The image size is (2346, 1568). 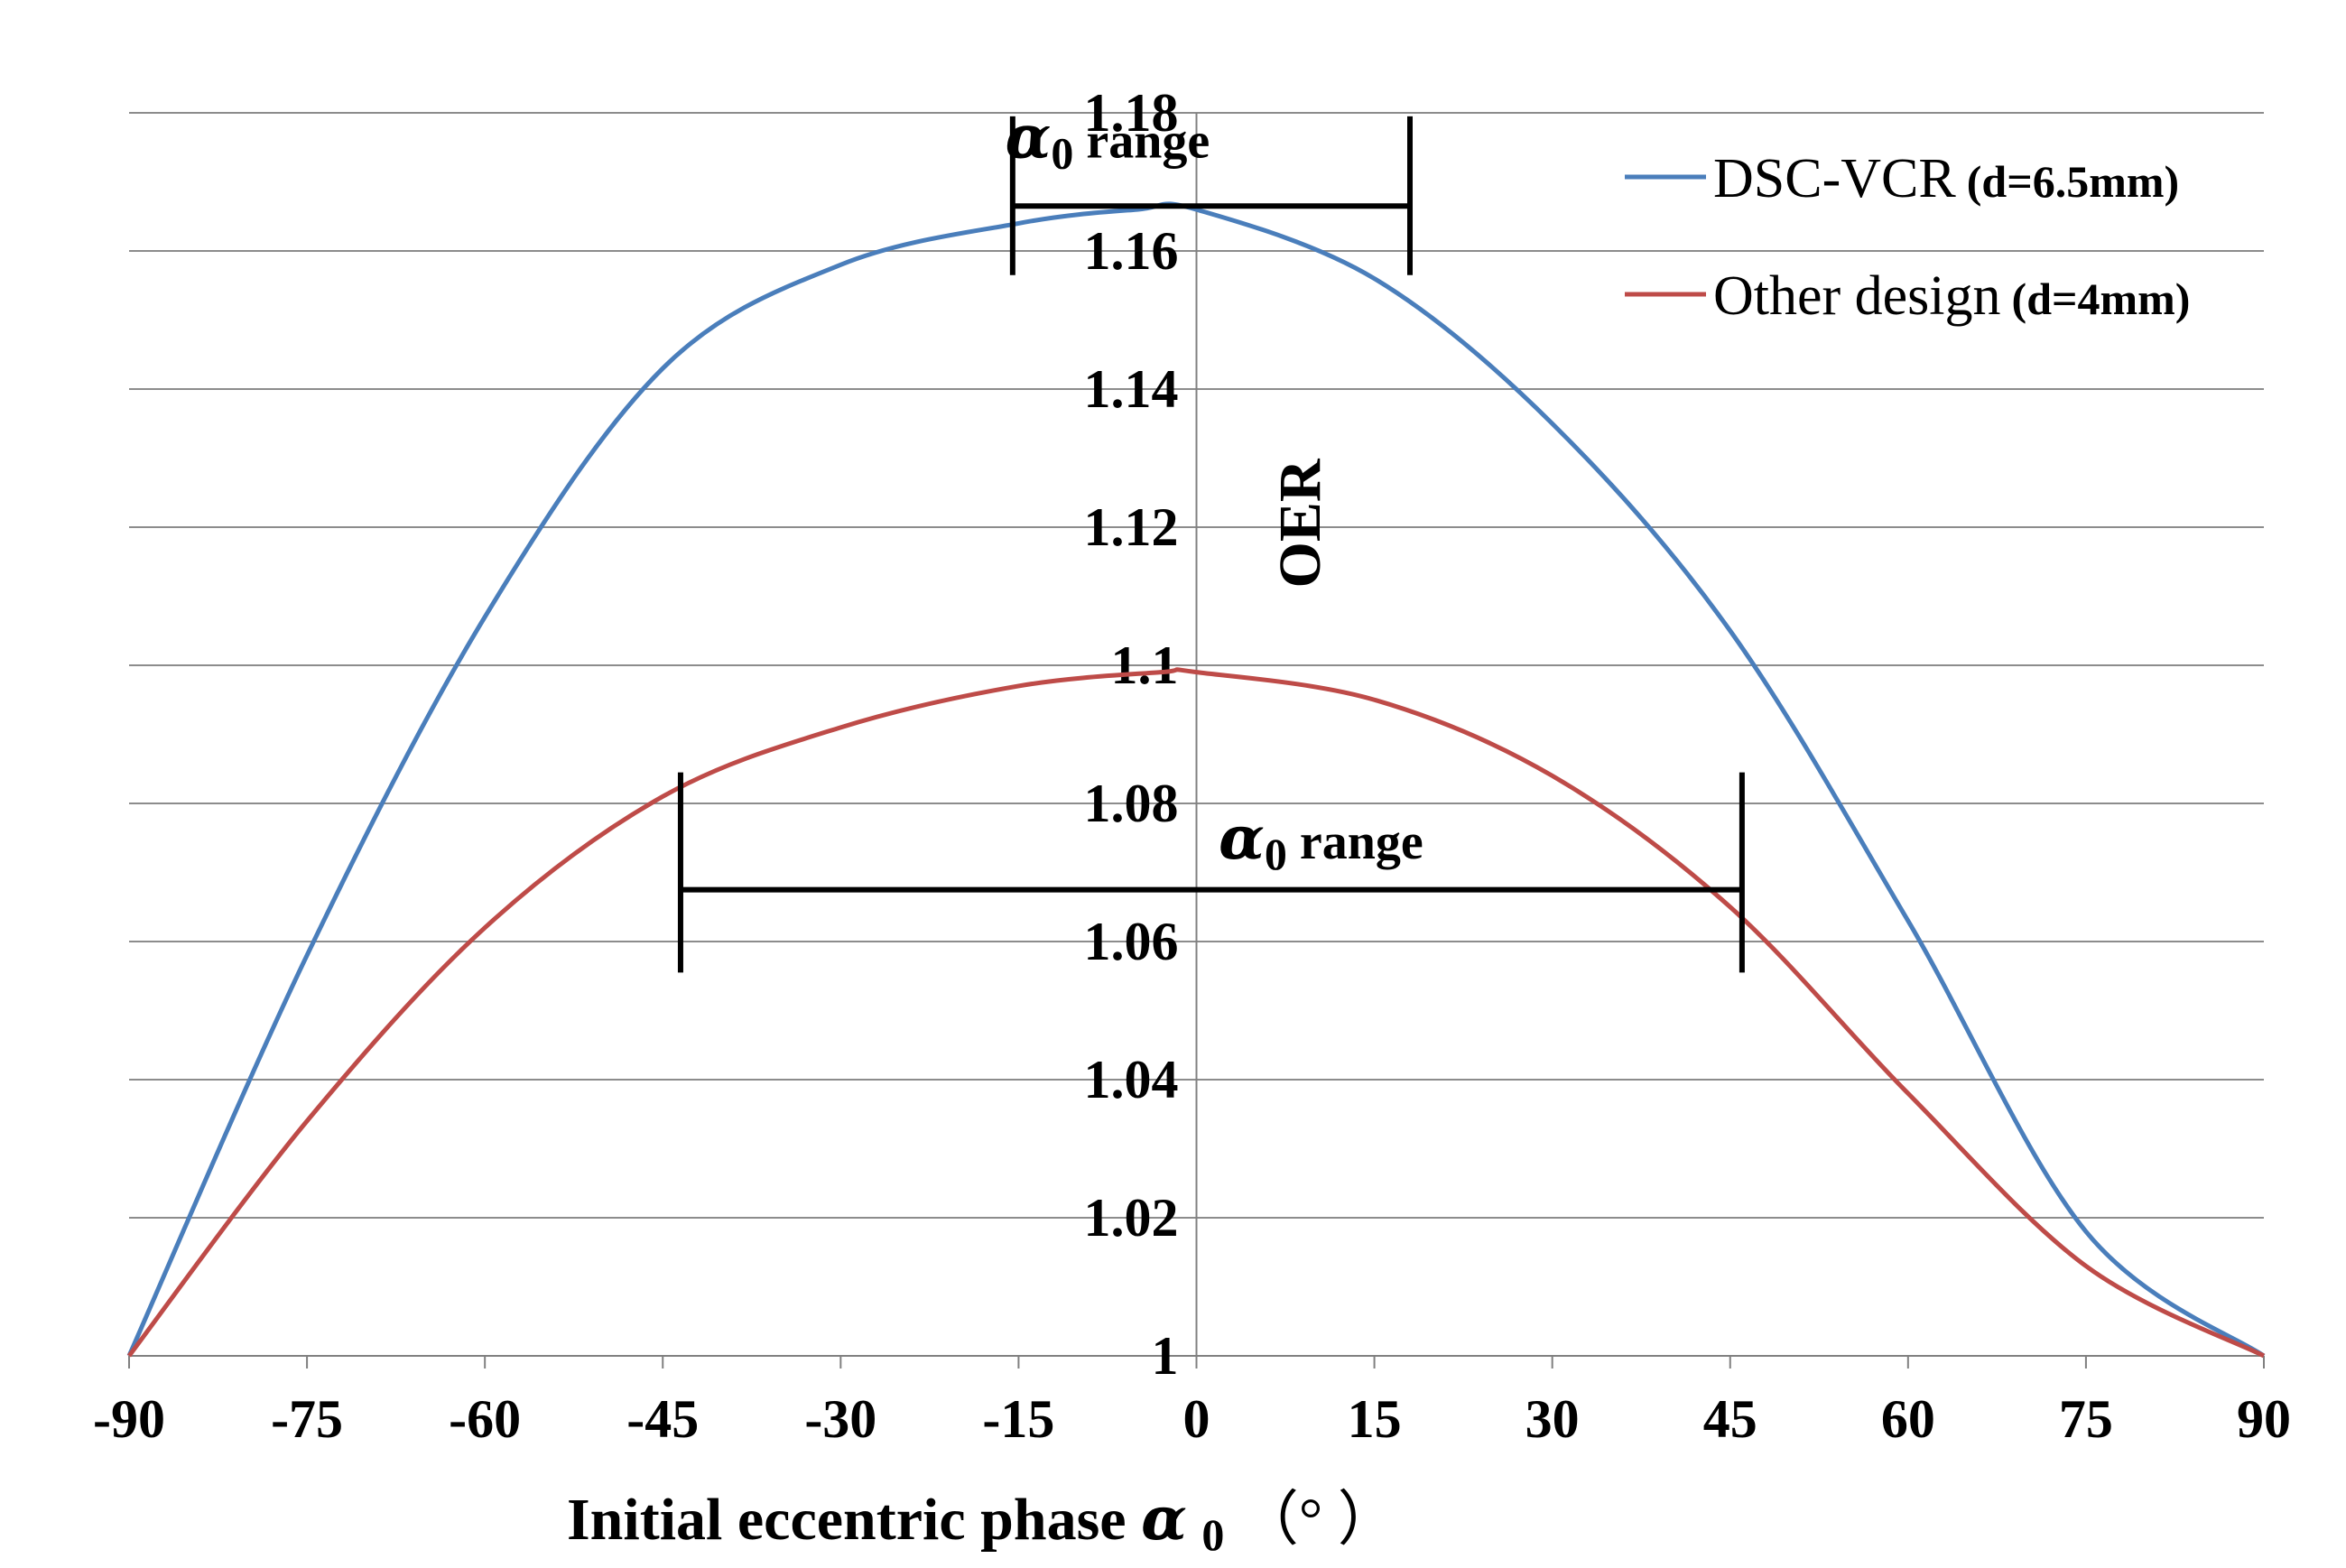 I want to click on x-axis-title-unit: （° ）, so click(x=1318, y=1520).